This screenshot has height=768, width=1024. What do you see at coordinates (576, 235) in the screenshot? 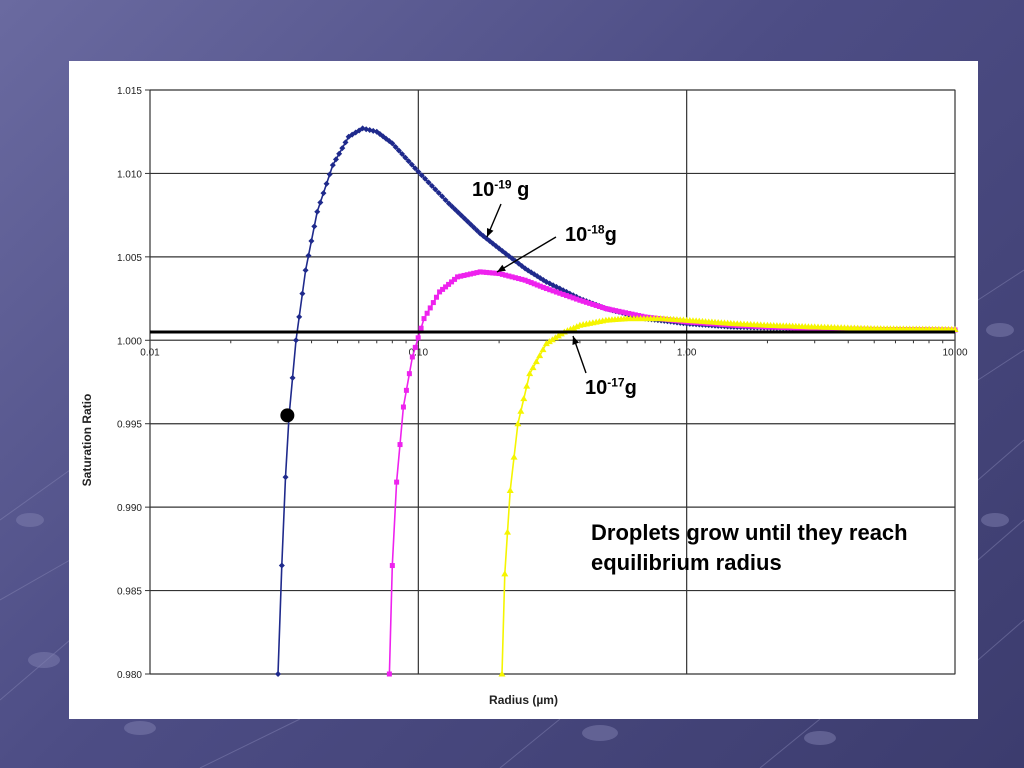
I see `annotation-2-base: 10` at bounding box center [576, 235].